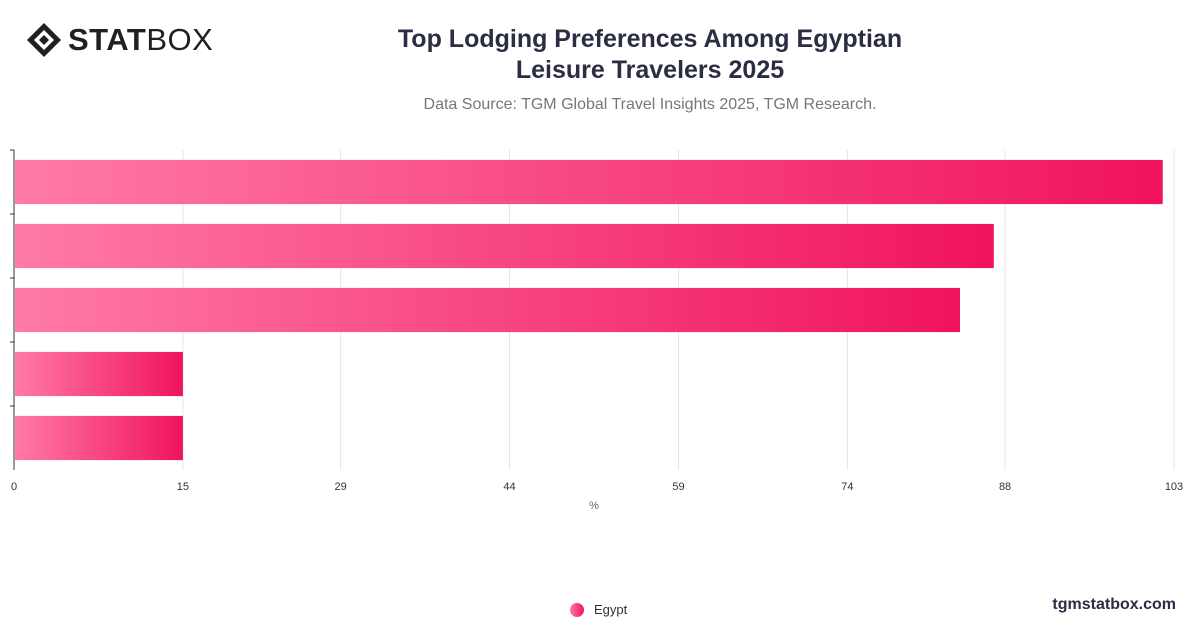 Image resolution: width=1200 pixels, height=628 pixels. I want to click on x-tick-label: 59, so click(678, 487).